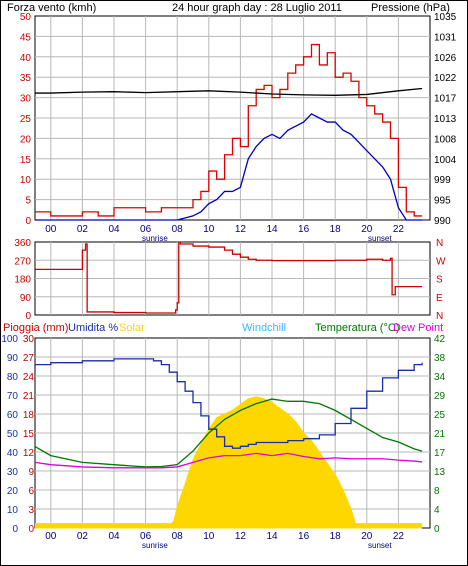  What do you see at coordinates (29, 339) in the screenshot?
I see `rain-tick-label: 30` at bounding box center [29, 339].